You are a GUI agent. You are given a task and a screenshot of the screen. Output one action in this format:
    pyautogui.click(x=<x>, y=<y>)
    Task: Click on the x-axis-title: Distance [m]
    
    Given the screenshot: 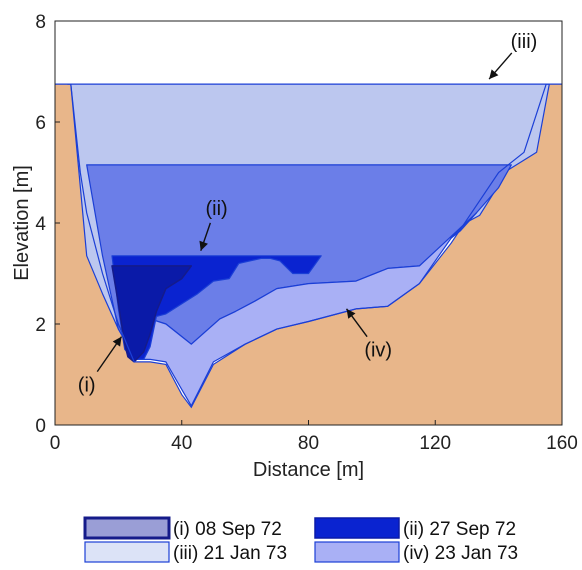 What is the action you would take?
    pyautogui.click(x=308, y=470)
    